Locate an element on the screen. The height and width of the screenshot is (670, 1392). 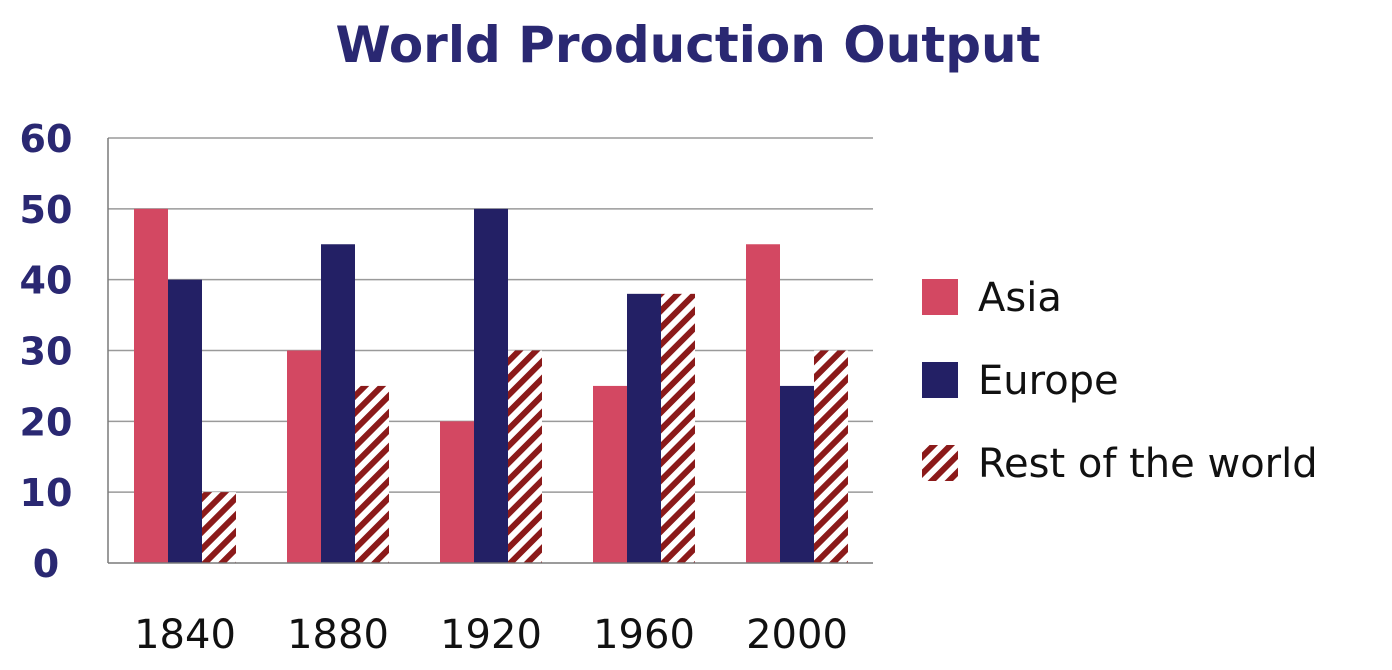
bar-europe-2000 is located at coordinates (797, 474).